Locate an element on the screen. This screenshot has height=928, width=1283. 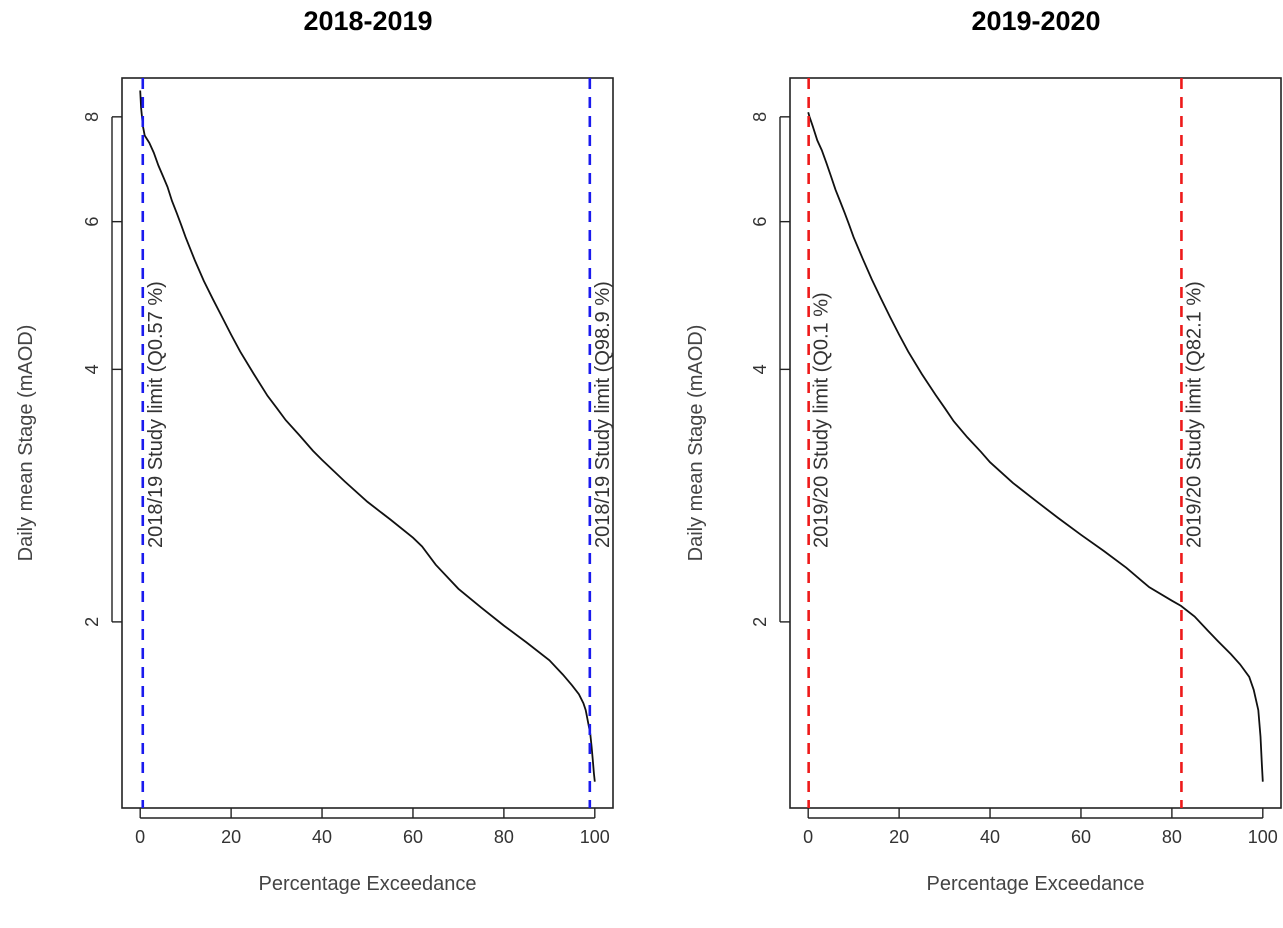
study-limit-label: 2018/19 Study limit (Q98.9 %) is located at coordinates (603, 414).